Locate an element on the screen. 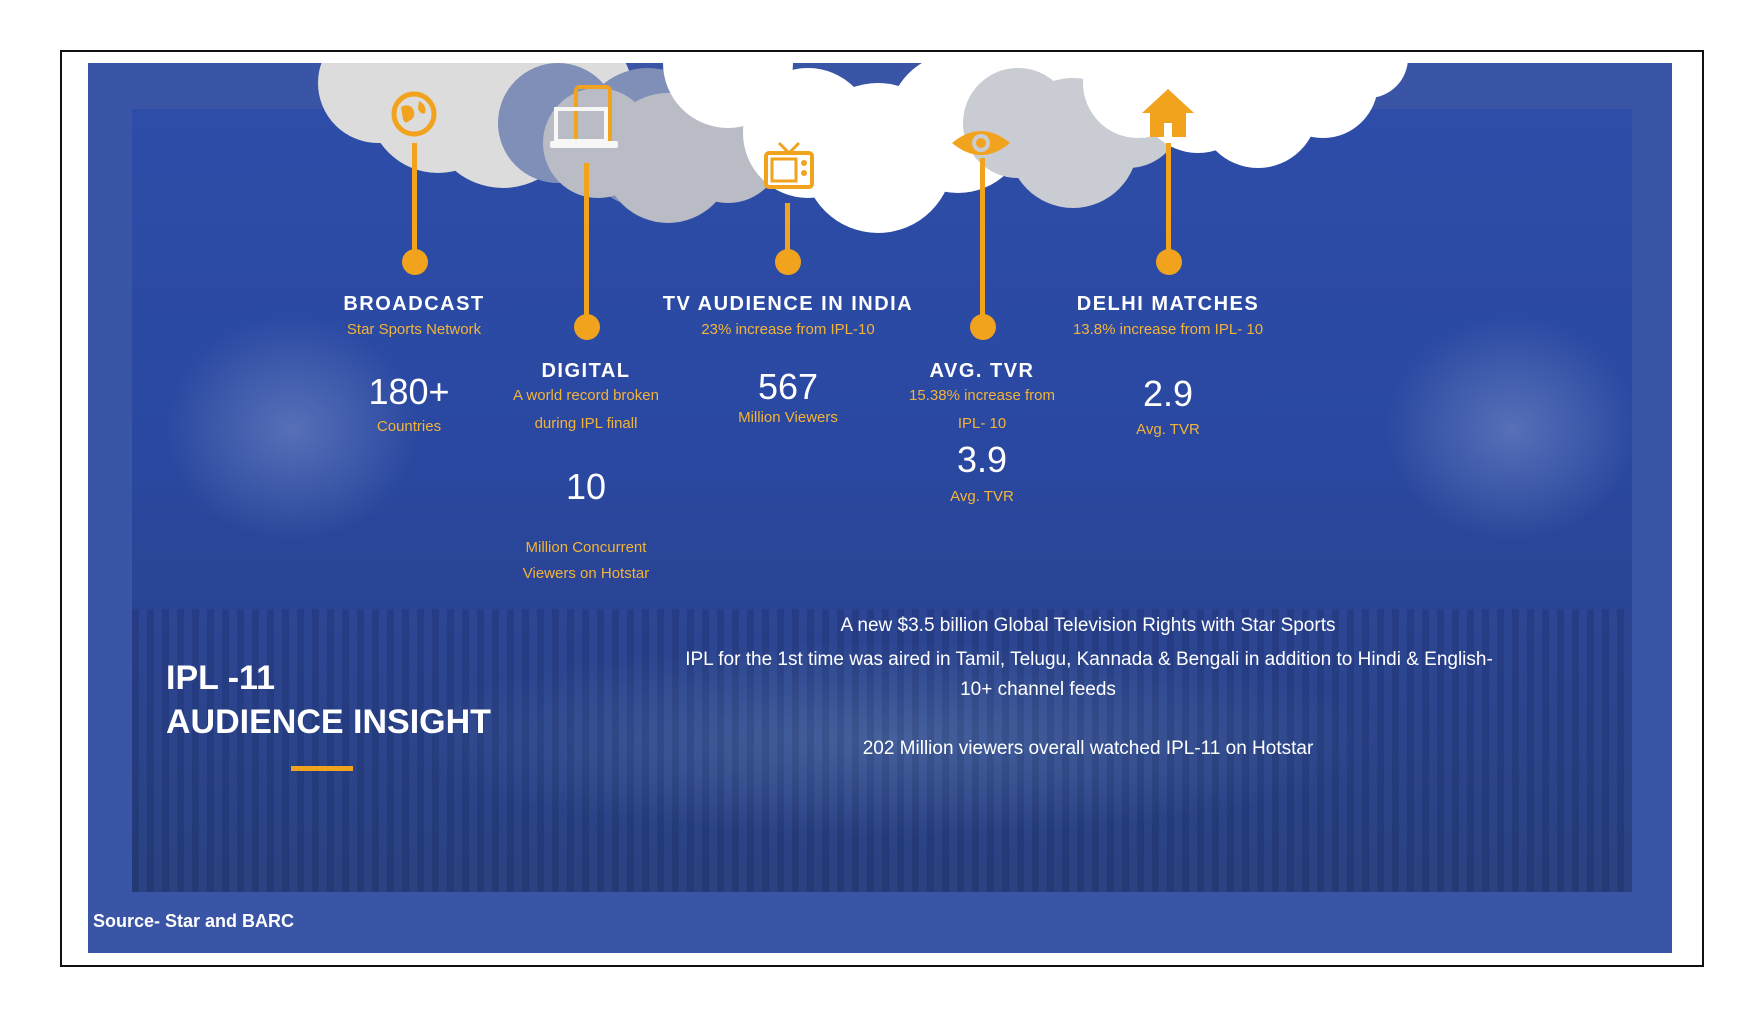 The height and width of the screenshot is (1018, 1754). tv-audience-subheading: 23% increase from IPL-10 is located at coordinates (788, 329).